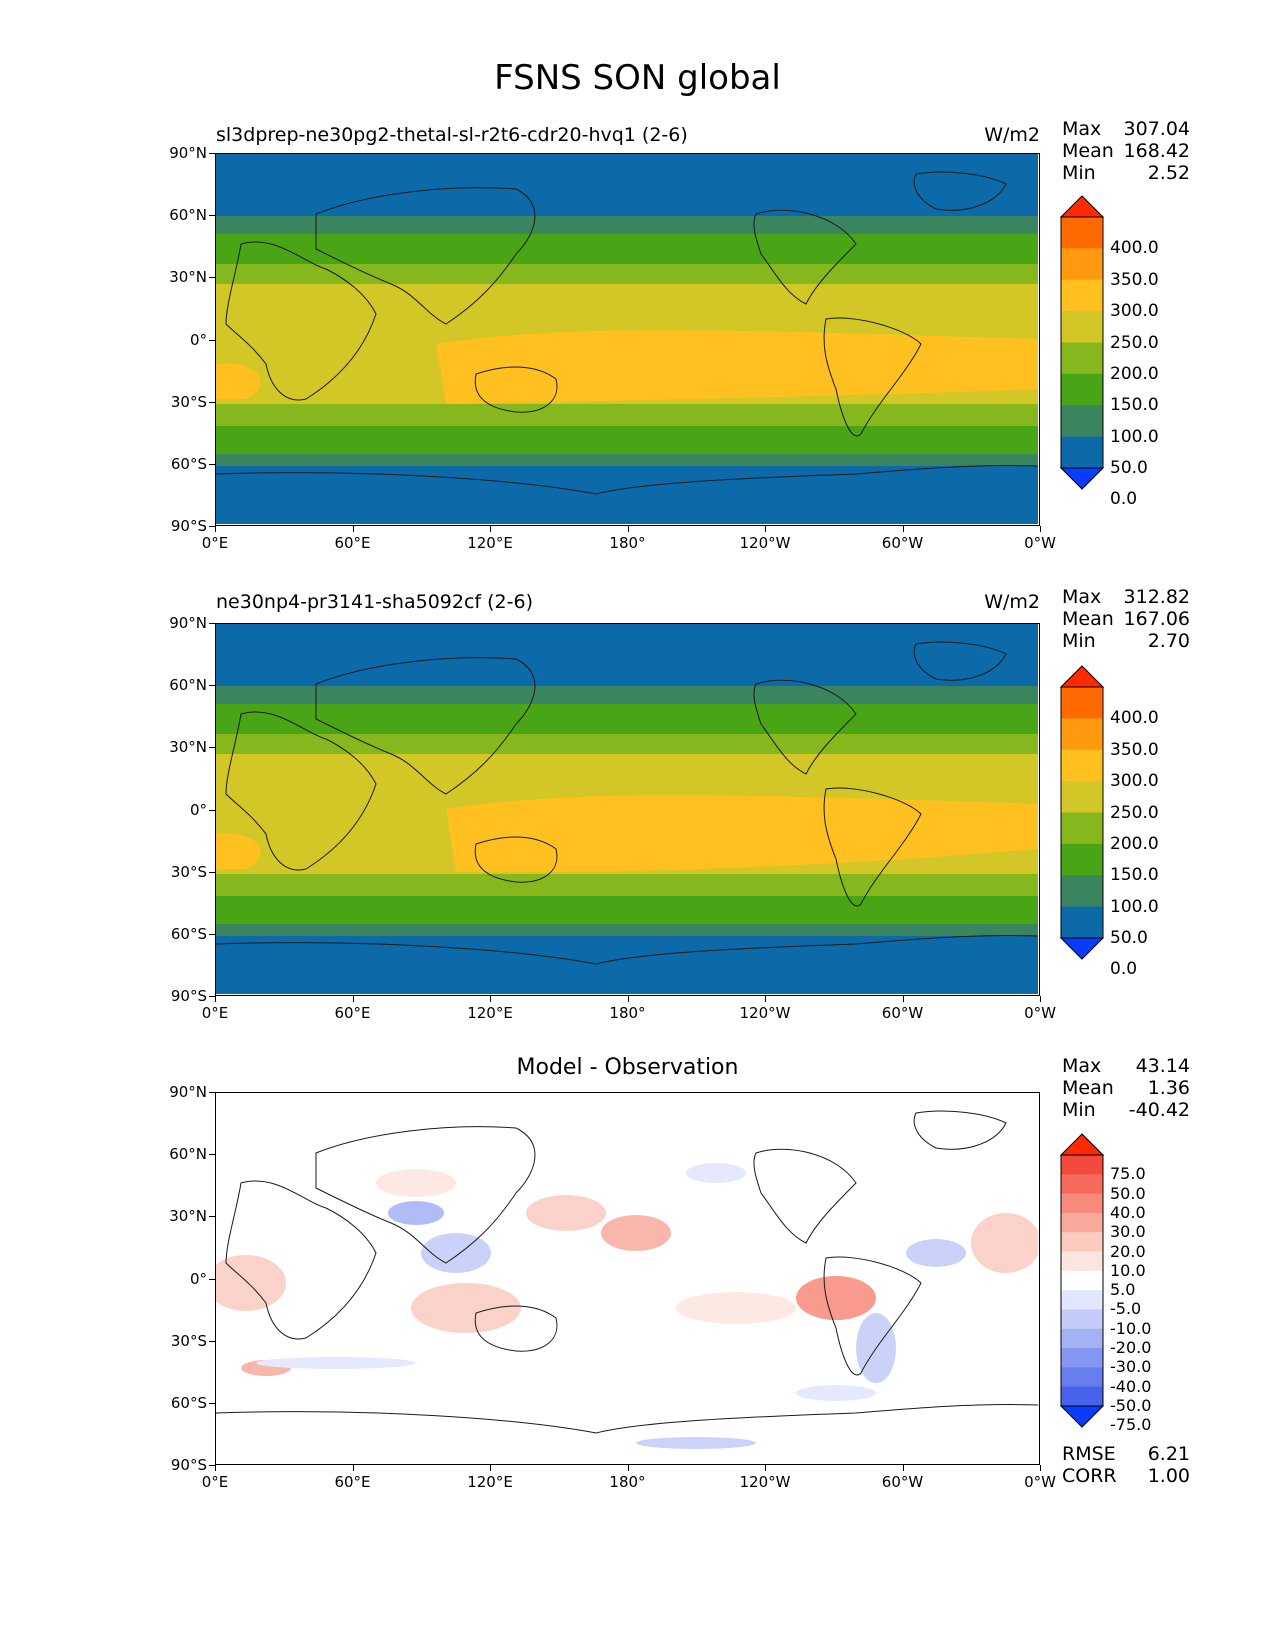 This screenshot has width=1275, height=1650. Describe the element at coordinates (1012, 135) in the screenshot. I see `panel1-units: W/m2` at that location.